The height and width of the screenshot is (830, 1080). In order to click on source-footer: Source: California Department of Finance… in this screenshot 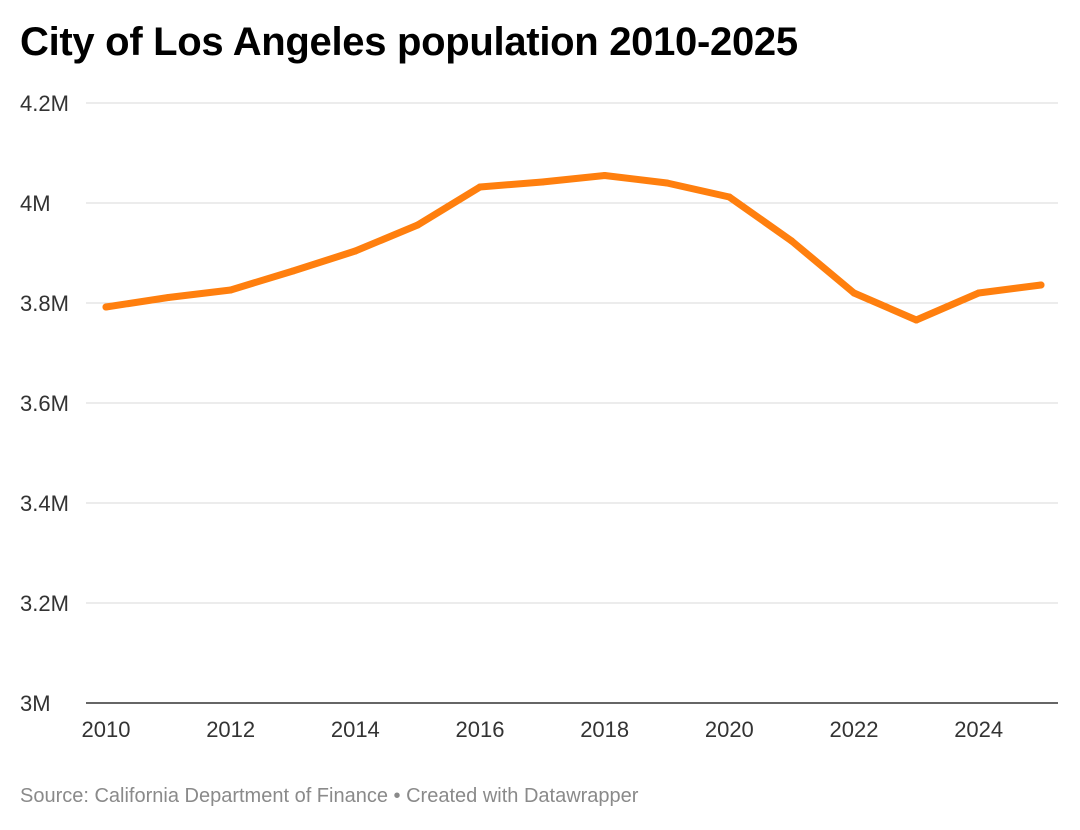, I will do `click(329, 796)`.